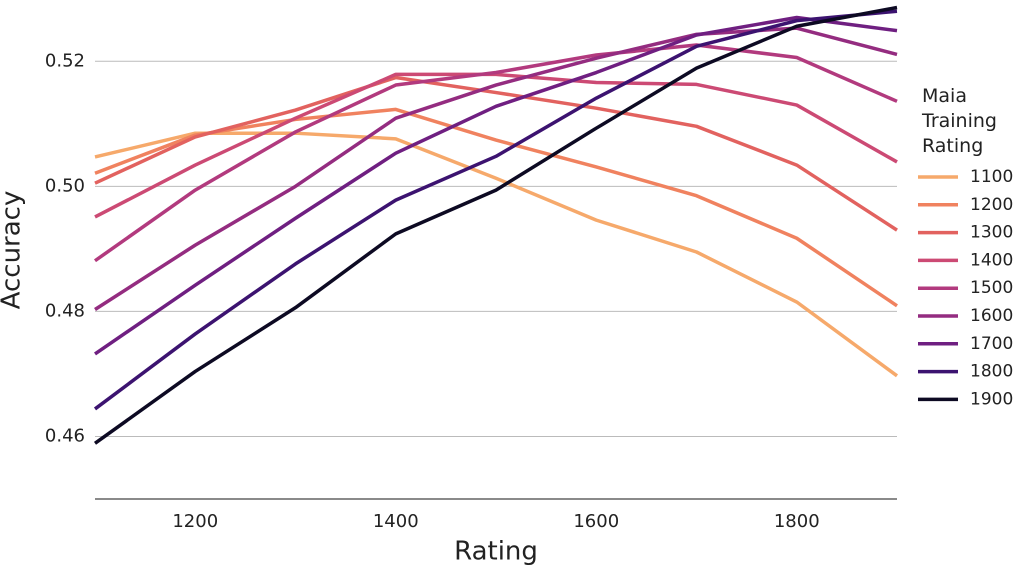 The image size is (1024, 571). What do you see at coordinates (65, 435) in the screenshot?
I see `y-tick-label: 0.46` at bounding box center [65, 435].